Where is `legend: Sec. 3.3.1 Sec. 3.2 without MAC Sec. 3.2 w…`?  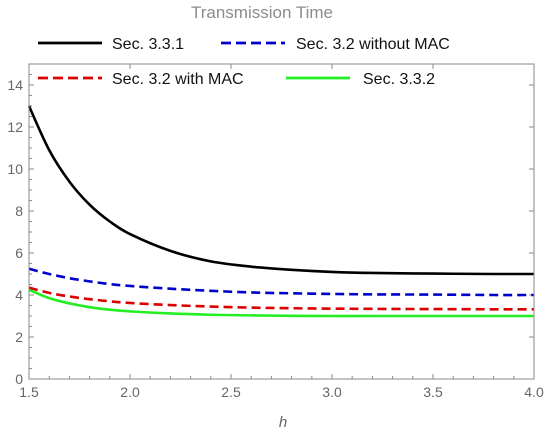
legend: Sec. 3.3.1 Sec. 3.2 without MAC Sec. 3.2 w… is located at coordinates (244, 62).